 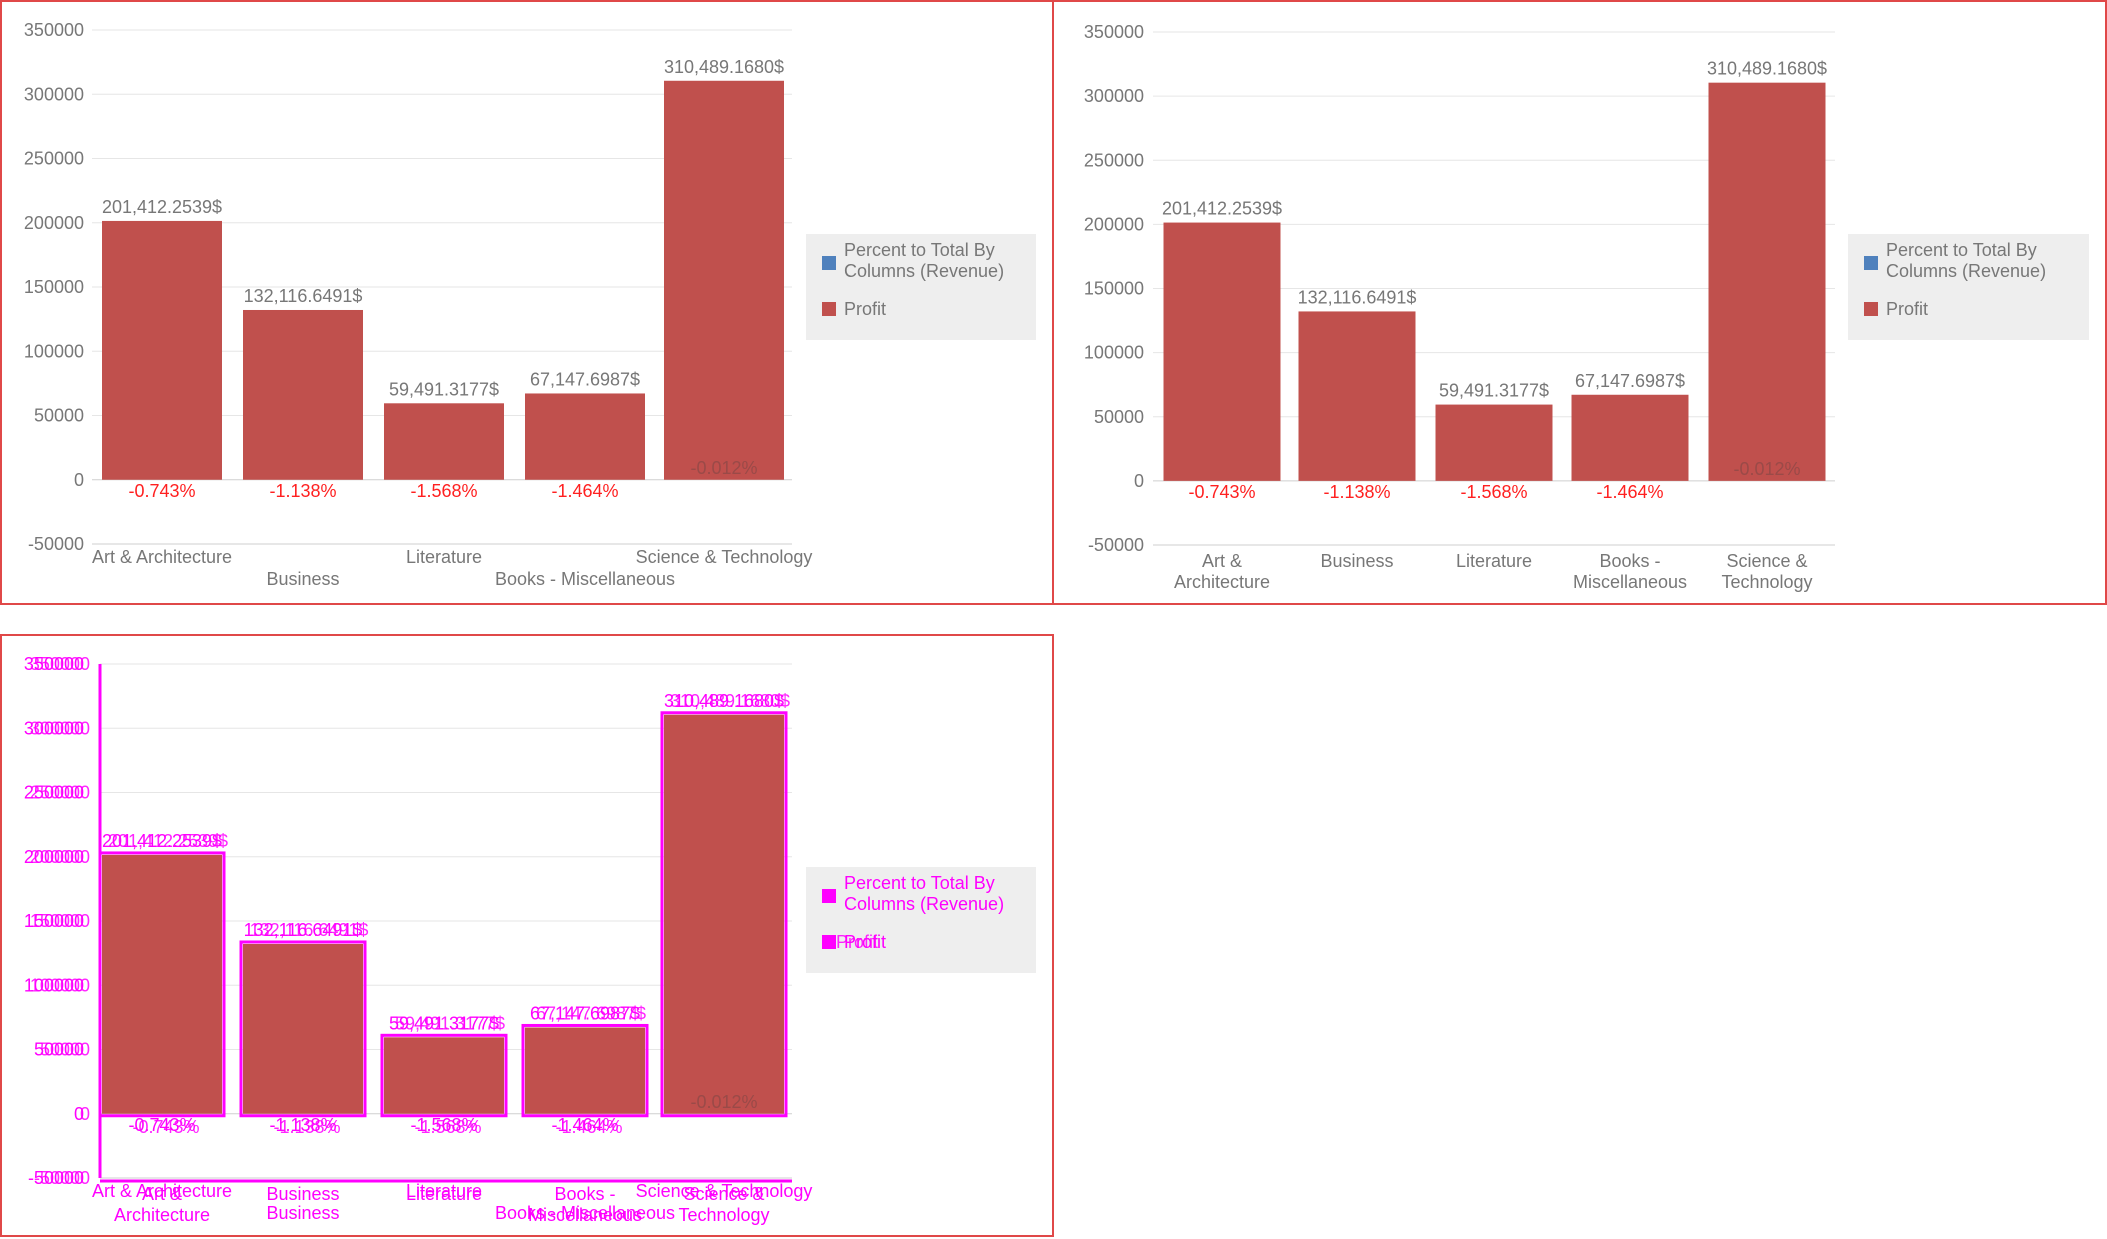 What do you see at coordinates (444, 1191) in the screenshot?
I see `category-label: Literature` at bounding box center [444, 1191].